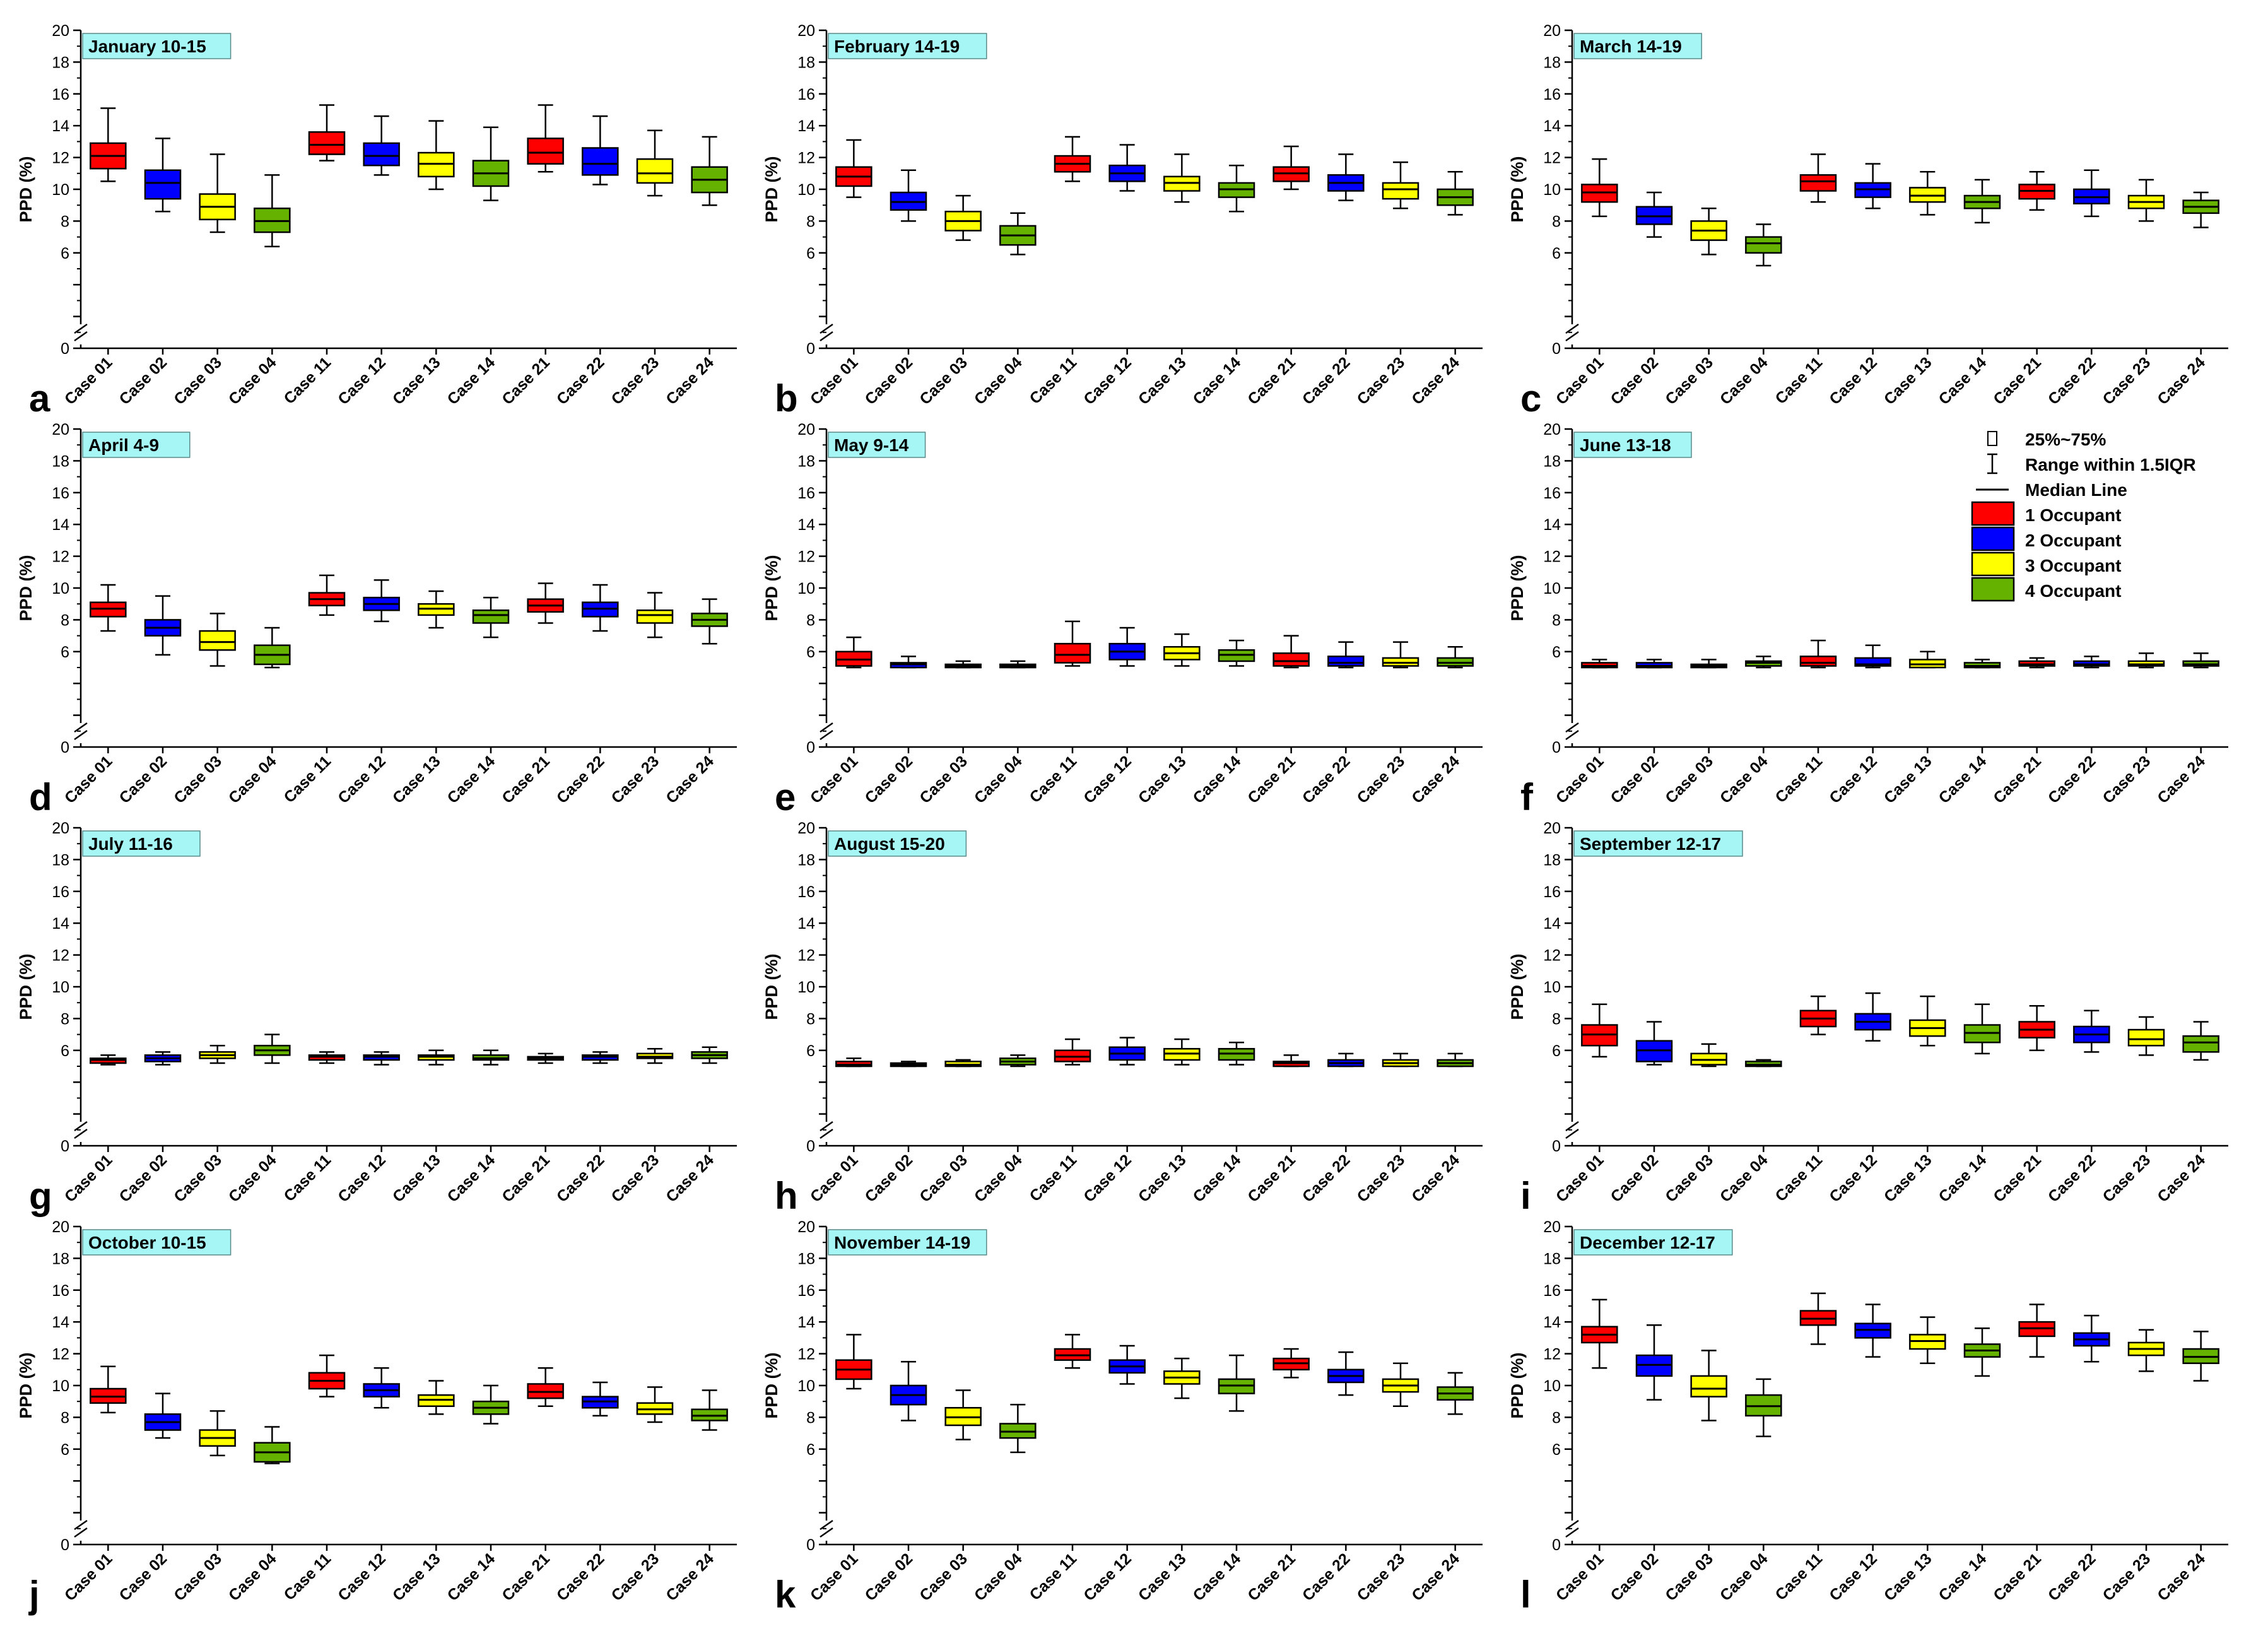 The width and height of the screenshot is (2268, 1636). I want to click on panel-letter: a, so click(39, 399).